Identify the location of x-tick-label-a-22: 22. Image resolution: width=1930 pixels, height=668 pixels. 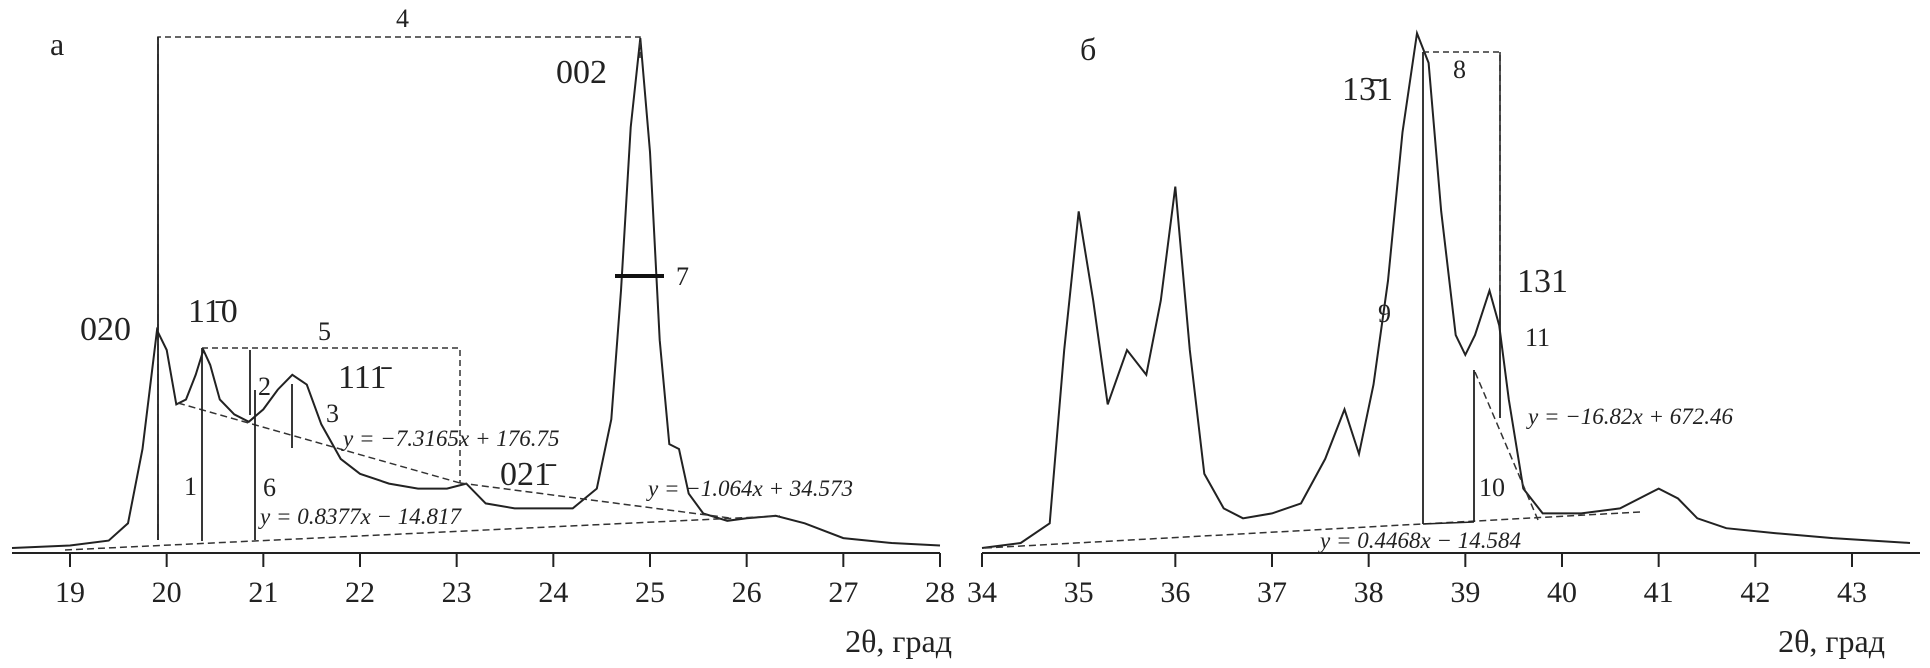
(360, 592).